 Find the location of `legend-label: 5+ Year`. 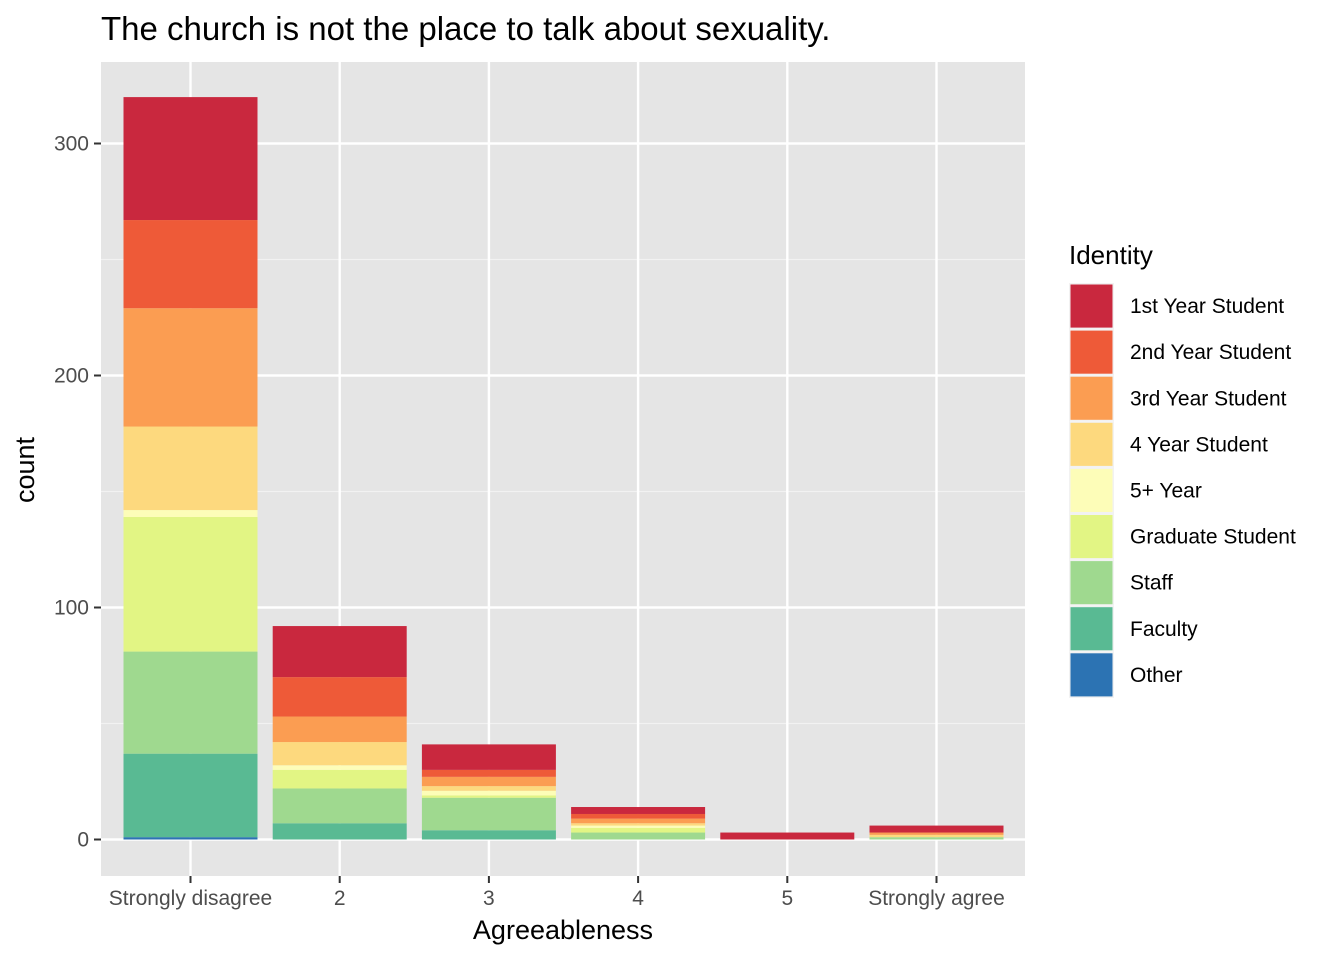

legend-label: 5+ Year is located at coordinates (1166, 490).